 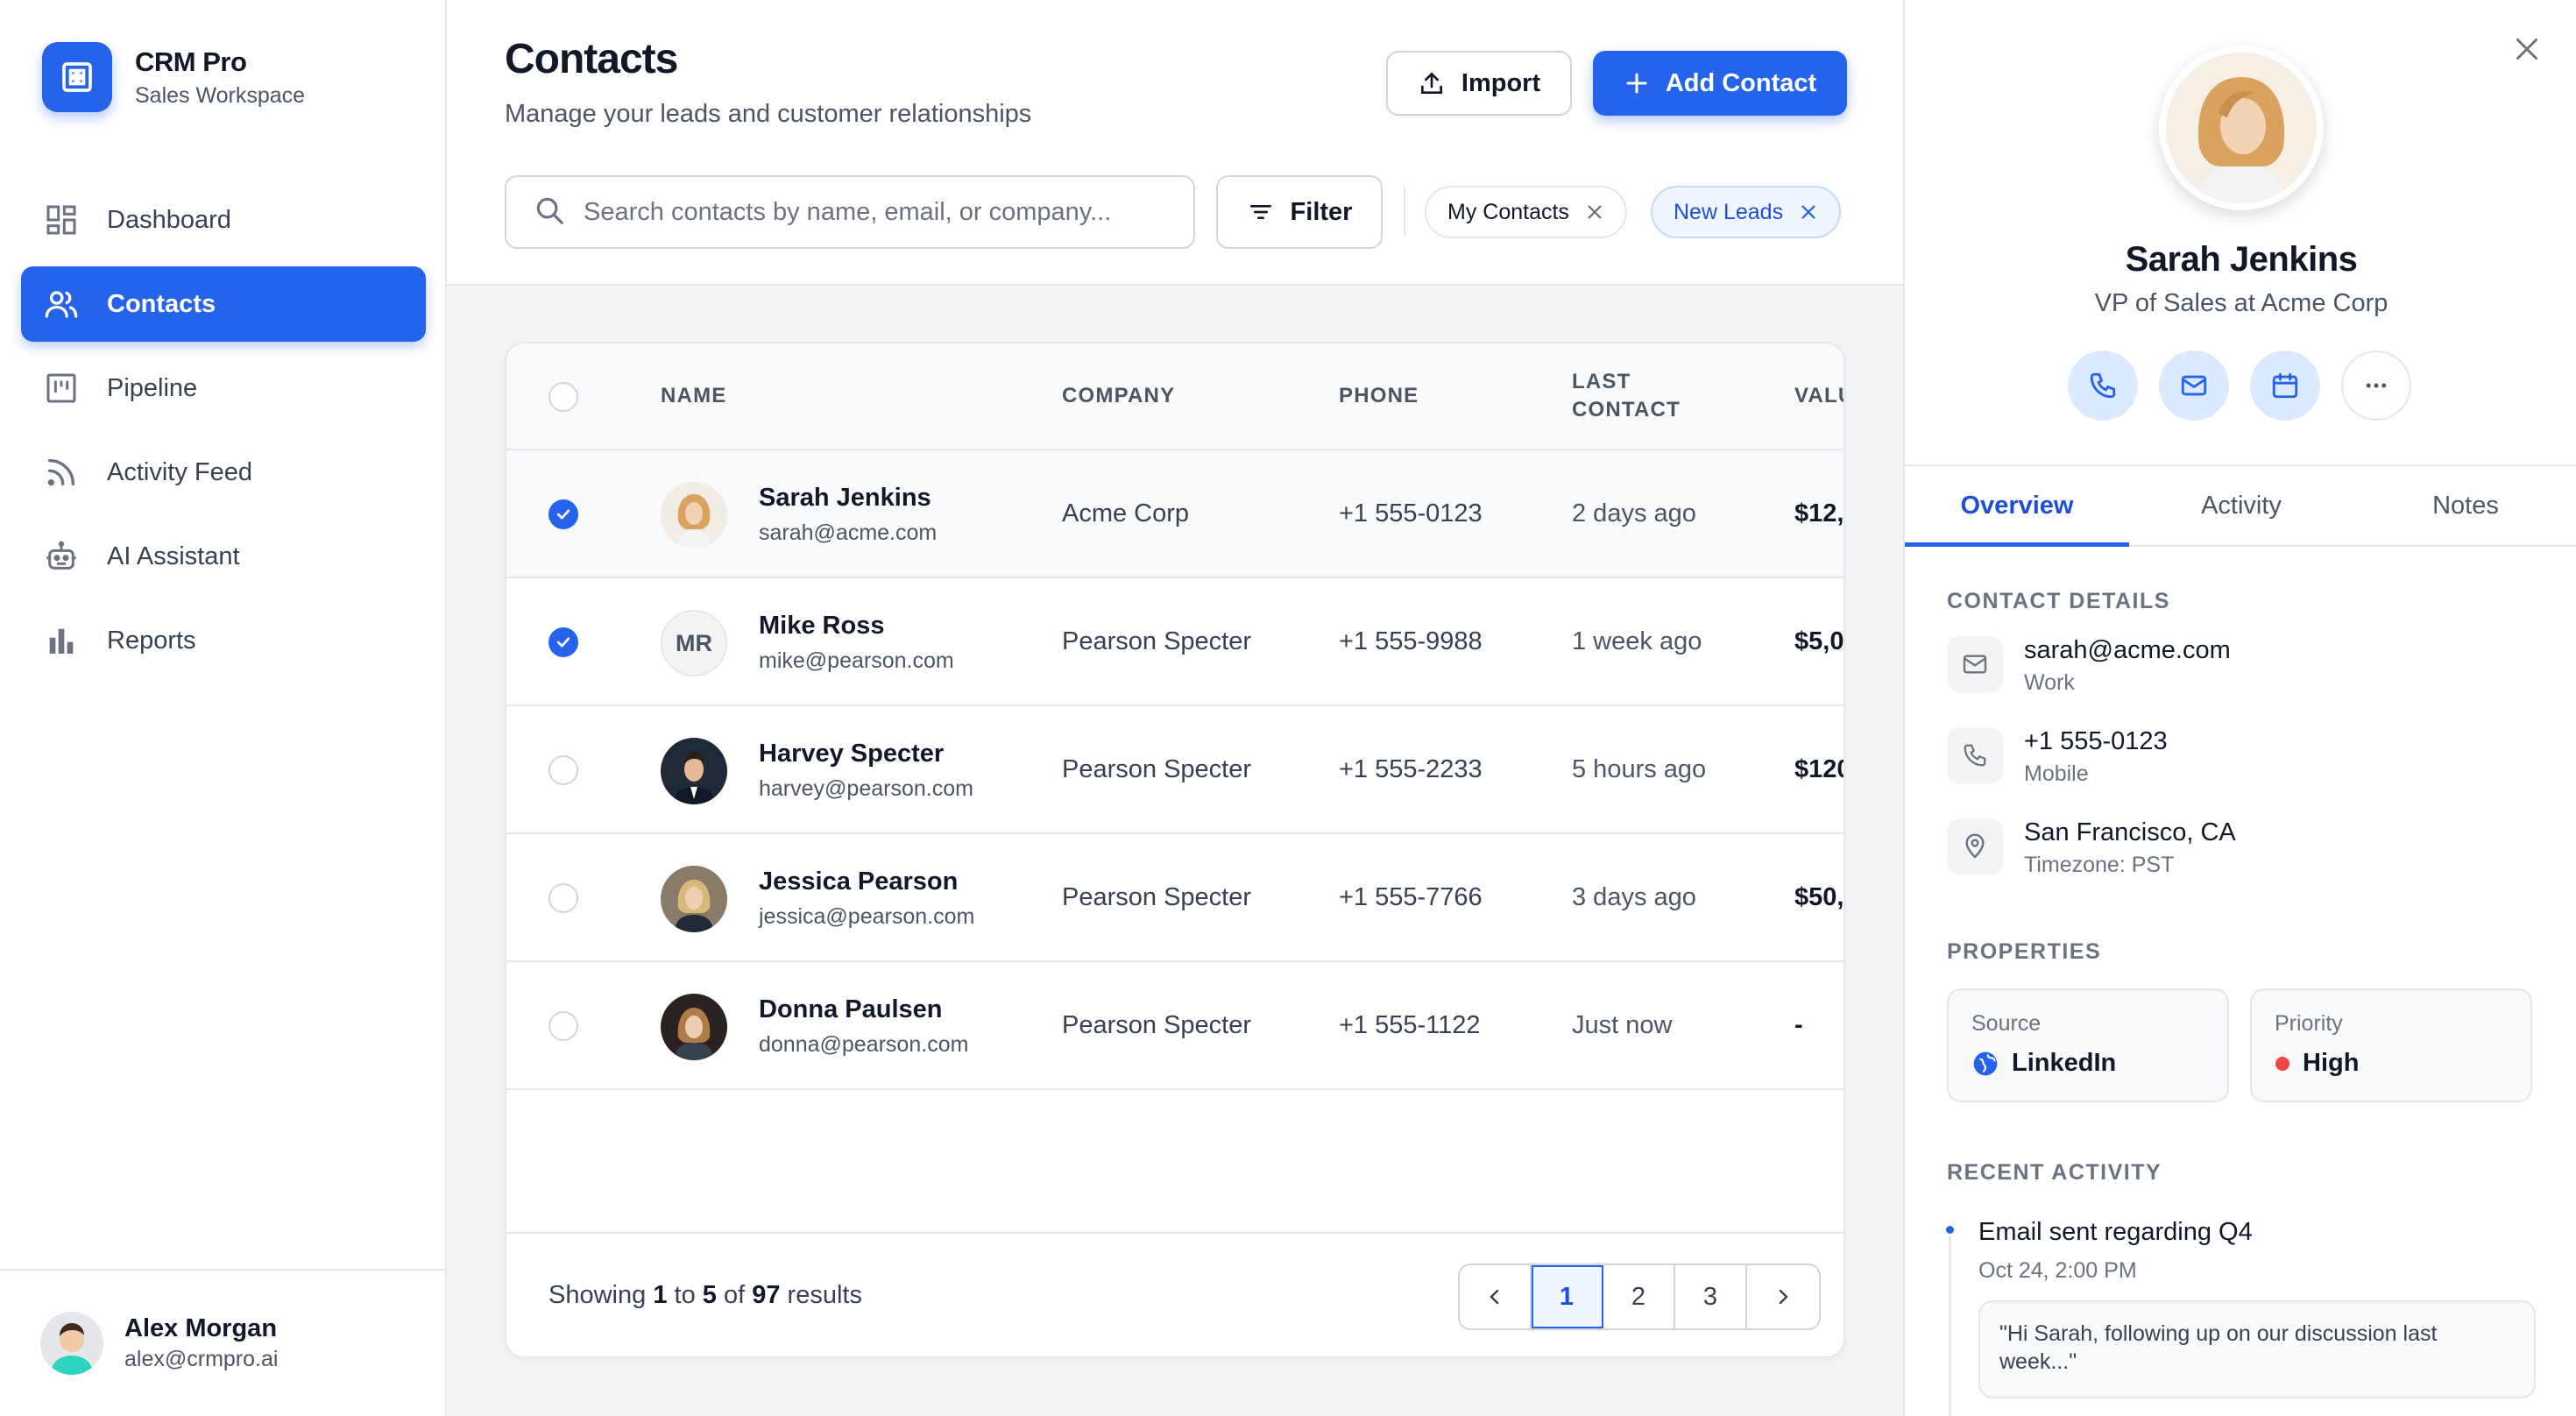 What do you see at coordinates (191, 61) in the screenshot?
I see `brand-title: CRM Pro` at bounding box center [191, 61].